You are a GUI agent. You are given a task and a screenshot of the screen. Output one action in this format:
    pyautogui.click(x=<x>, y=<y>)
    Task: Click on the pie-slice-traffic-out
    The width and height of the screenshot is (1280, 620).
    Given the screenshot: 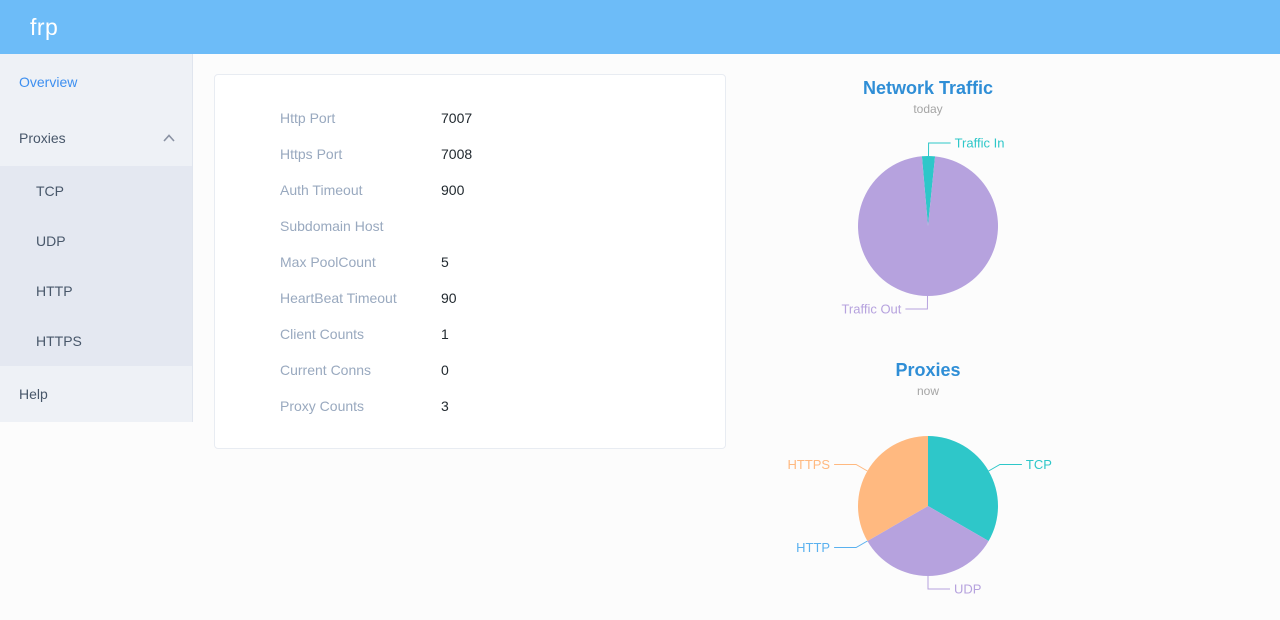 What is the action you would take?
    pyautogui.click(x=928, y=226)
    